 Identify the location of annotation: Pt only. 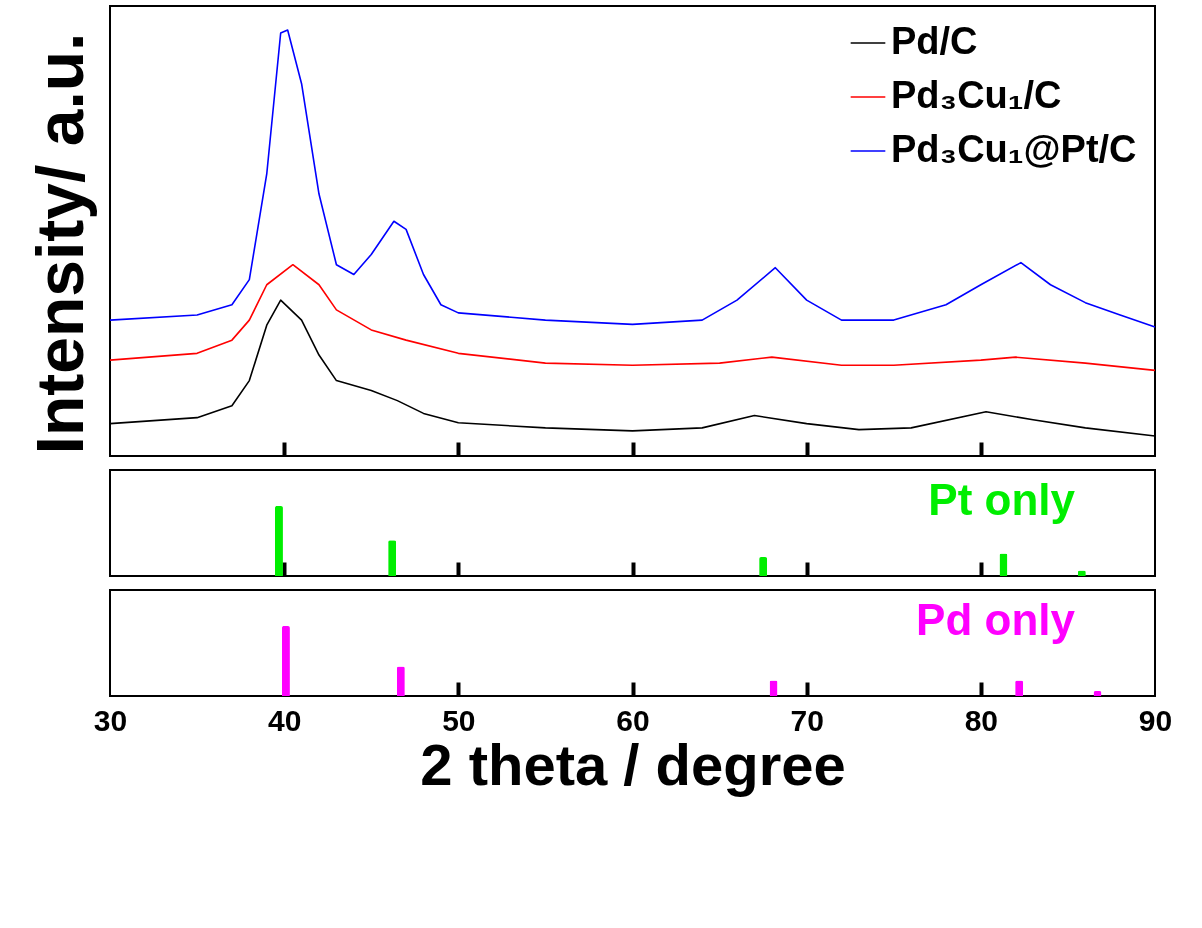
(1002, 499).